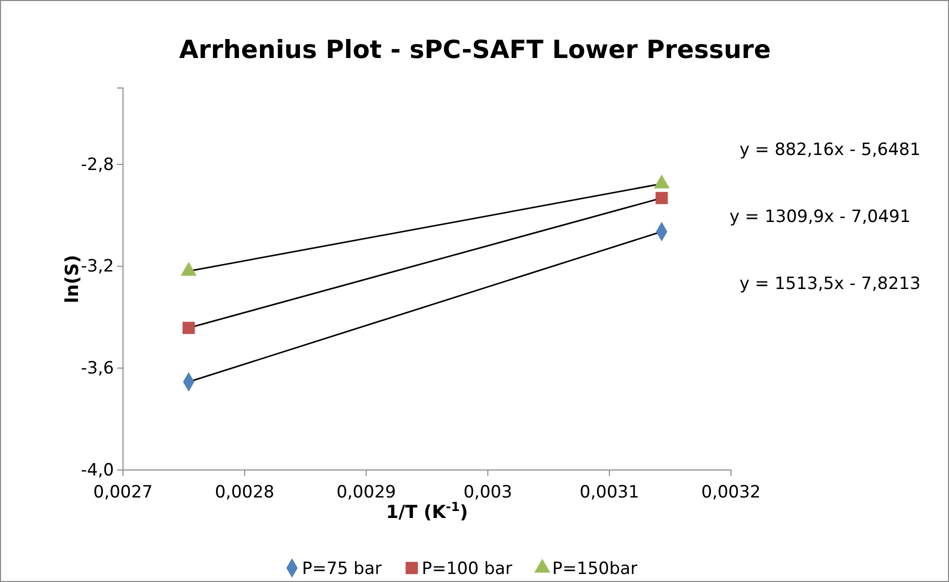 The image size is (949, 582). What do you see at coordinates (97, 470) in the screenshot?
I see `y-tick-label: -4,0` at bounding box center [97, 470].